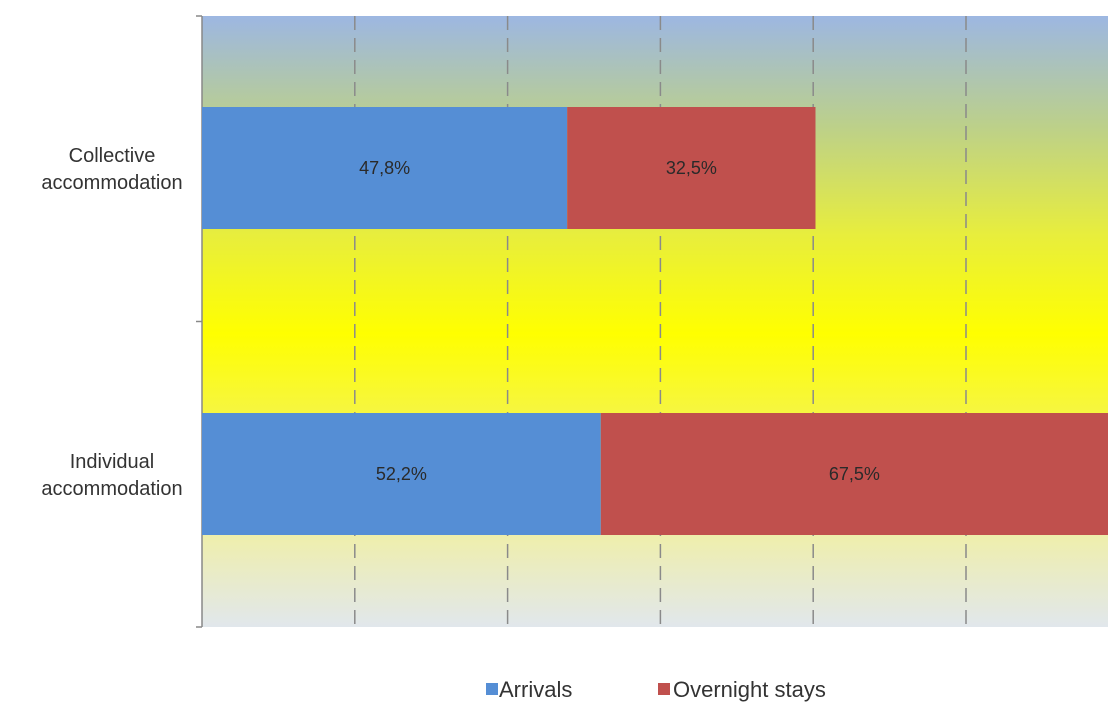  What do you see at coordinates (111, 489) in the screenshot?
I see `category-label-2-line-2: accommodation` at bounding box center [111, 489].